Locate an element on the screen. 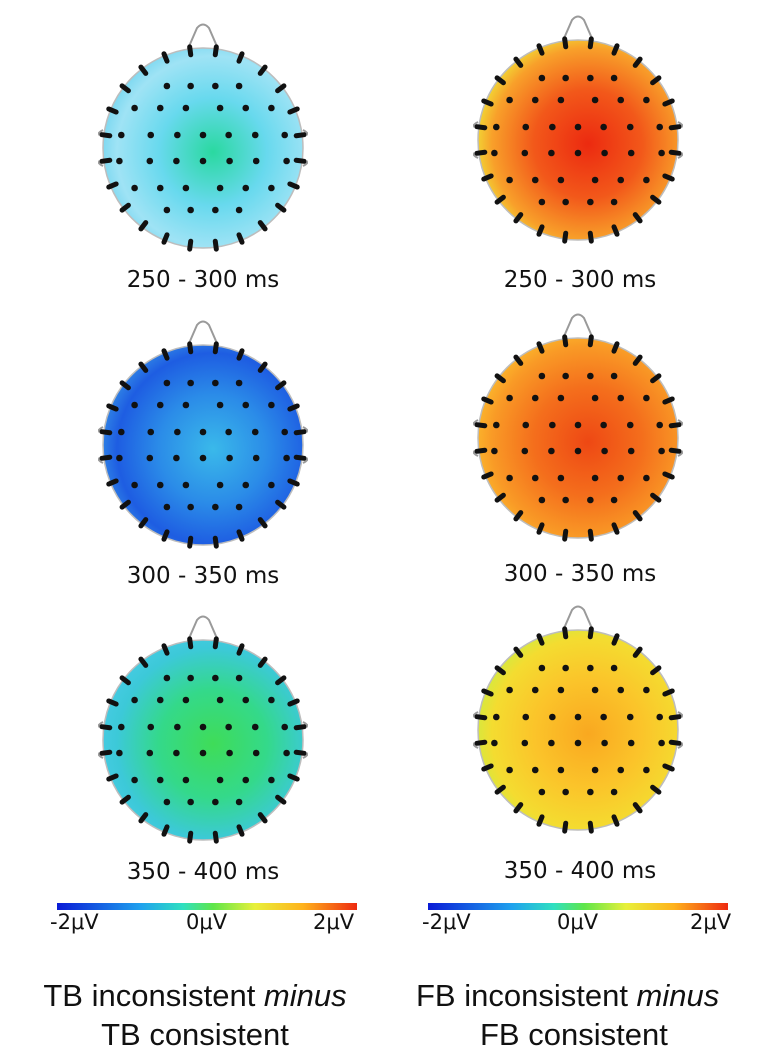 The height and width of the screenshot is (1061, 778). caption-right-italic: minus is located at coordinates (678, 995).